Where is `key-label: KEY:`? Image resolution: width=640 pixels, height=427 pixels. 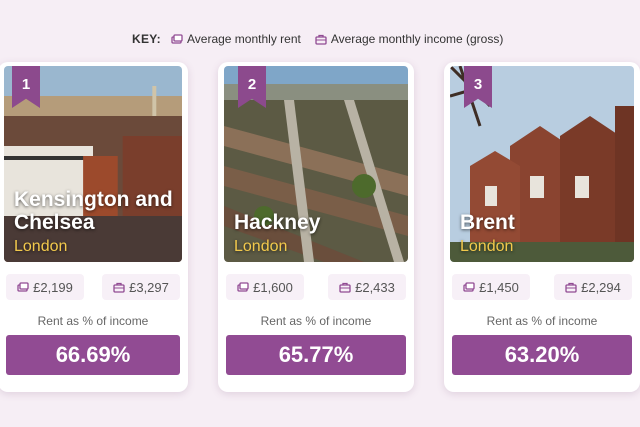
key-label: KEY: is located at coordinates (146, 39).